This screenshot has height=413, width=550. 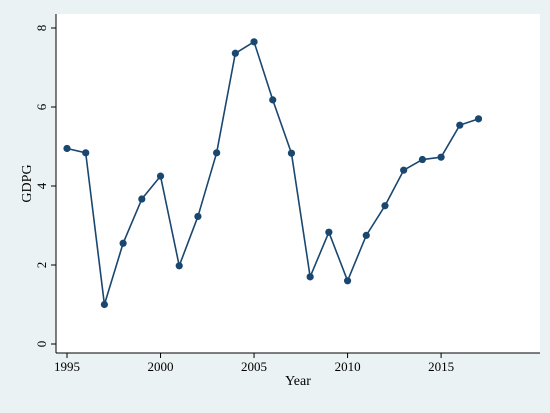 What do you see at coordinates (41, 265) in the screenshot?
I see `y-tick-label: 2` at bounding box center [41, 265].